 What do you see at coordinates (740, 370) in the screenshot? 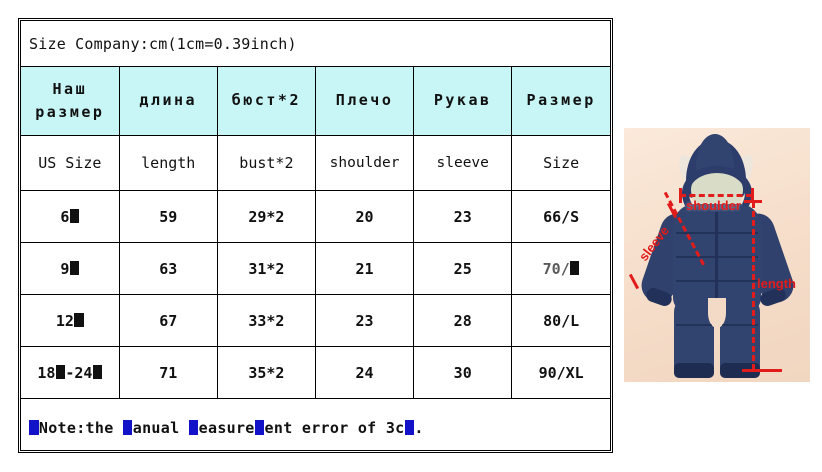
I see `suit-foot-cuff-right` at bounding box center [740, 370].